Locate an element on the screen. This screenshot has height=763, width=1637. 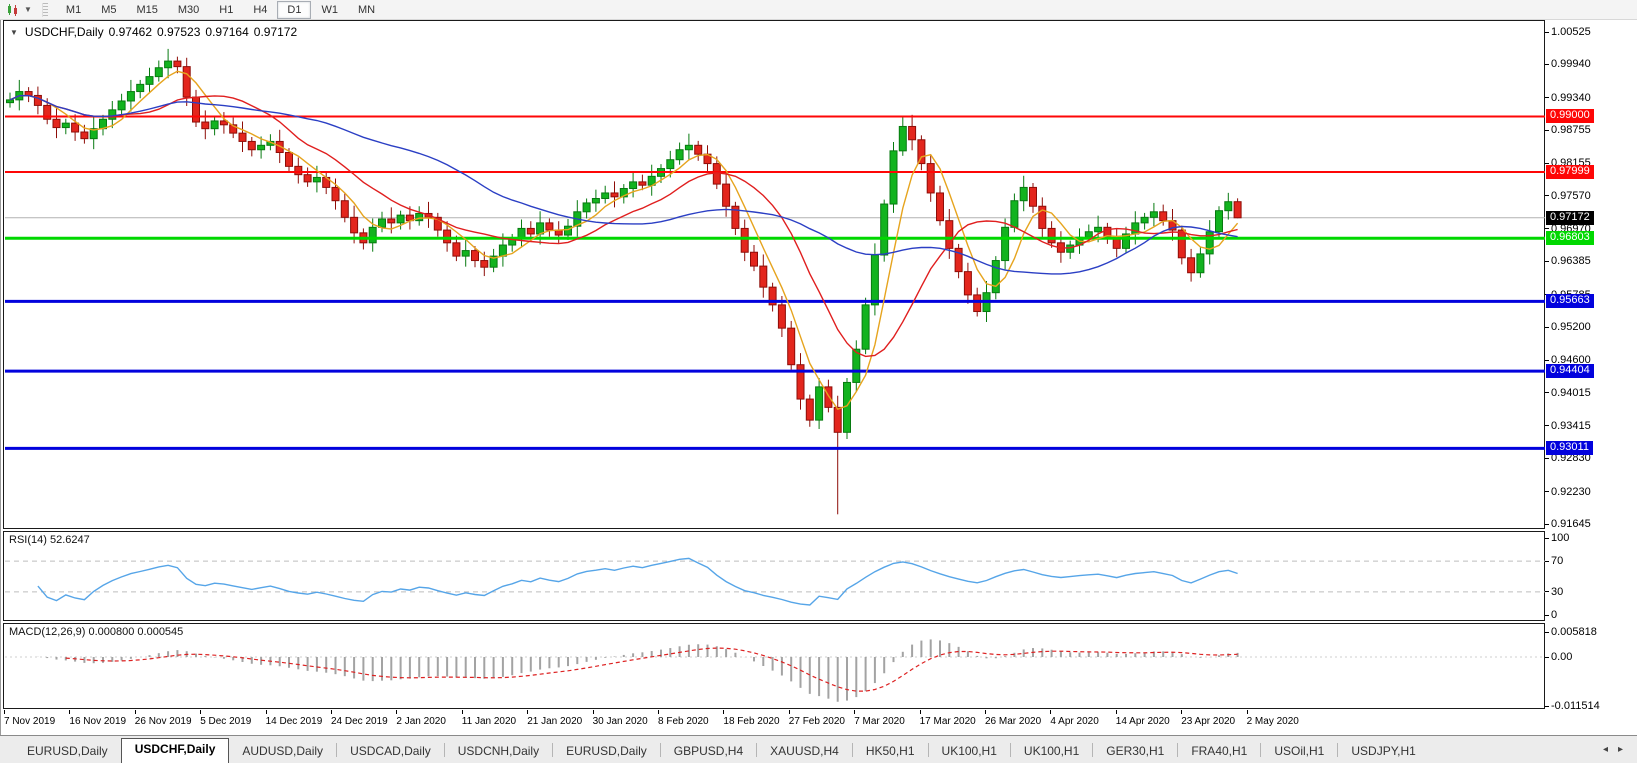
collapse-icon: ▼ is located at coordinates (14, 32).